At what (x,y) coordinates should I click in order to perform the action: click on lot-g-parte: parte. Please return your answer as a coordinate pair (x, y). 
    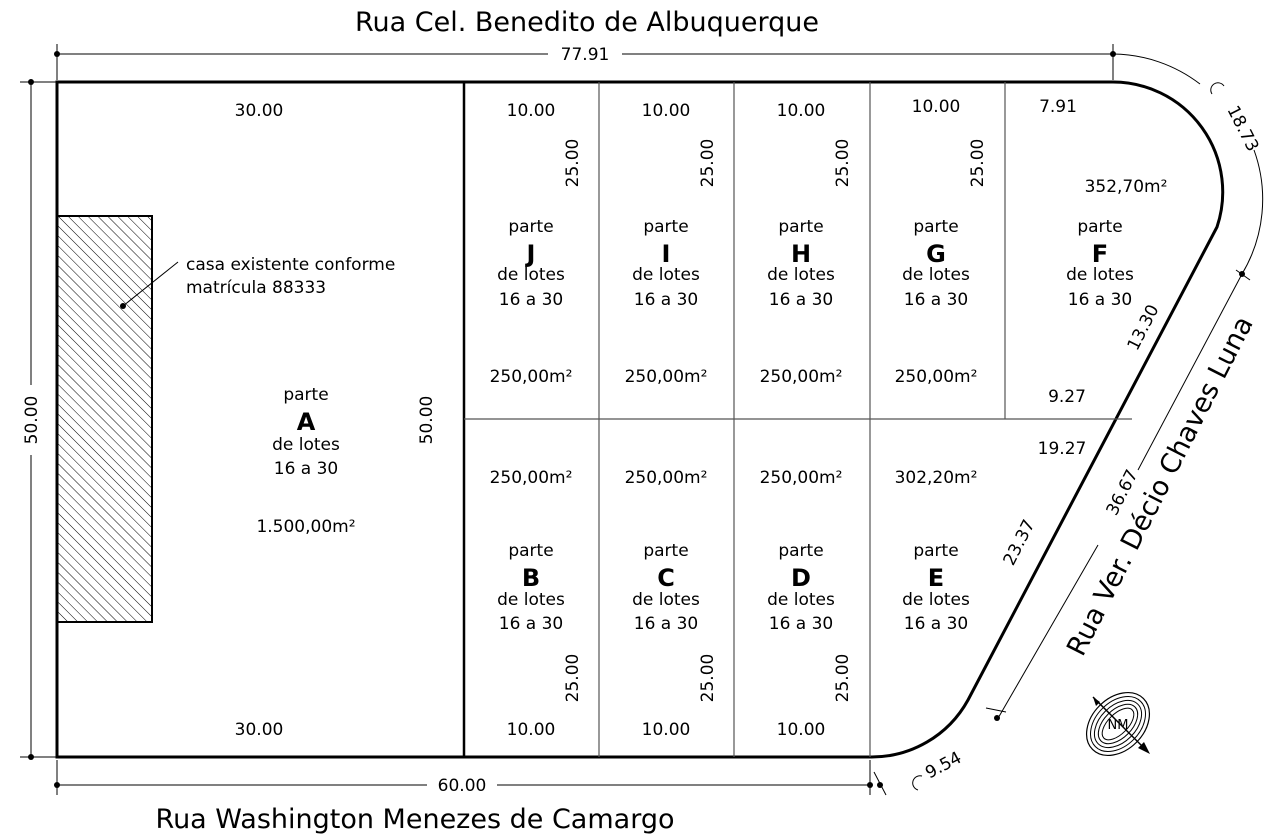
    Looking at the image, I should click on (935, 227).